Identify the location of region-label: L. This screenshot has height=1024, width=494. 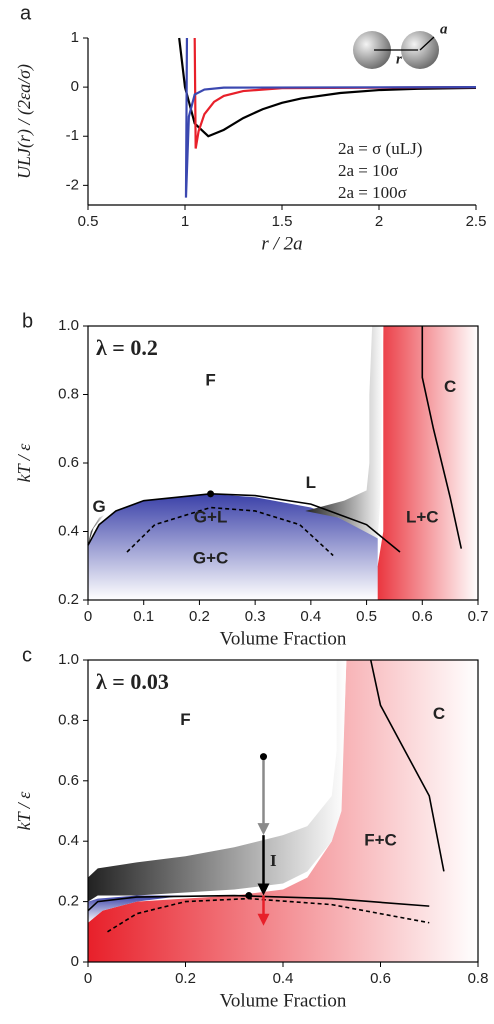
(311, 482).